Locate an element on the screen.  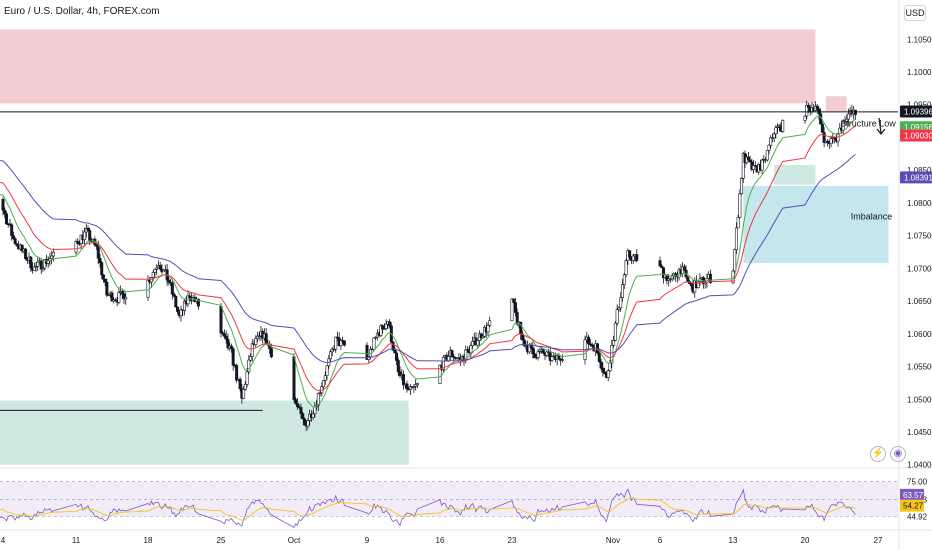
rsi-label-text: 54.27 is located at coordinates (913, 506).